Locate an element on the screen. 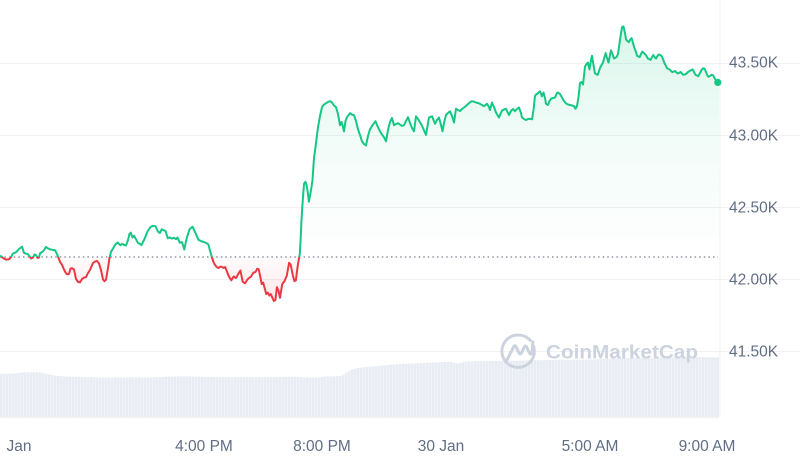 The image size is (800, 460). svg-text: 41.50K is located at coordinates (754, 352).